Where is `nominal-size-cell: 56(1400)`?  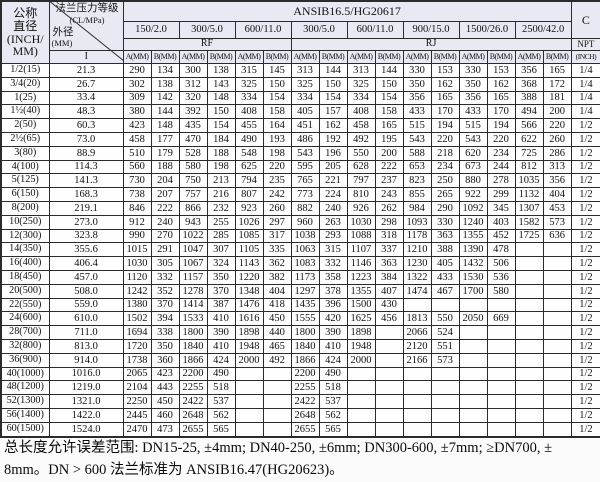
nominal-size-cell: 56(1400) is located at coordinates (25, 415).